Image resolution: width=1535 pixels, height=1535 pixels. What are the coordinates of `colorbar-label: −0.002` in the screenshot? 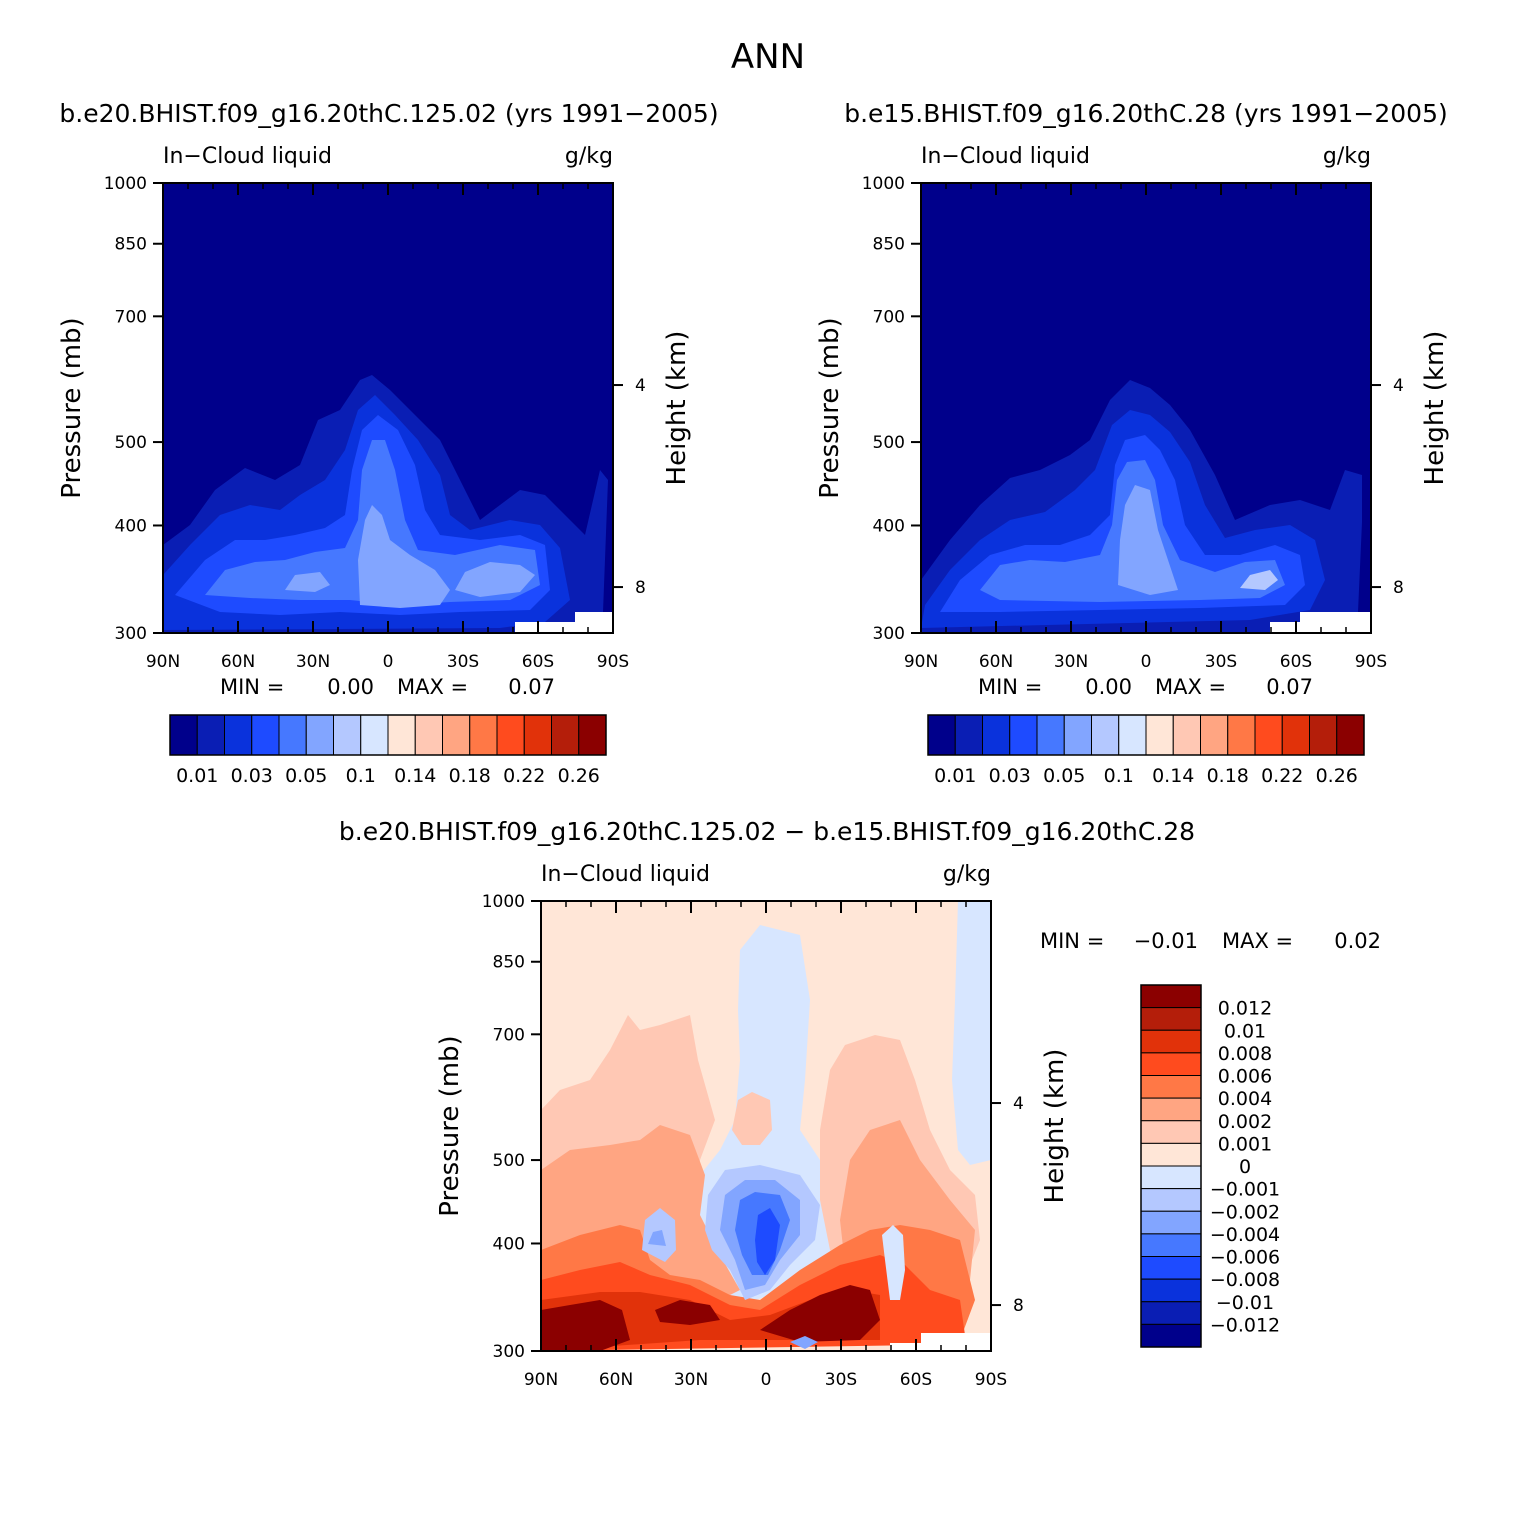 It's located at (1245, 1212).